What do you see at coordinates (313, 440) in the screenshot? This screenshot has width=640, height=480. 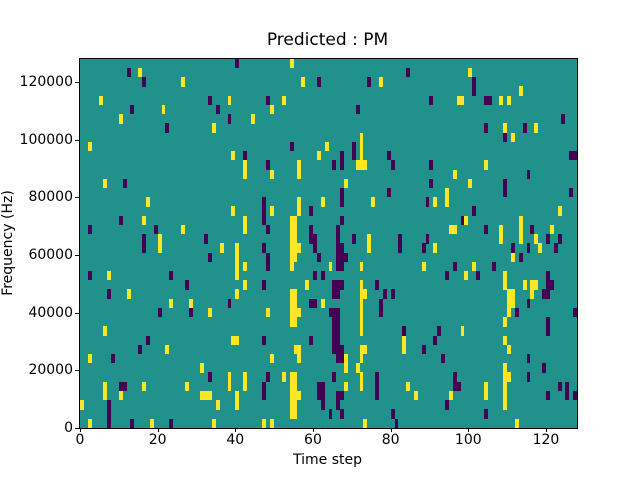 I see `x-tick-label: 60` at bounding box center [313, 440].